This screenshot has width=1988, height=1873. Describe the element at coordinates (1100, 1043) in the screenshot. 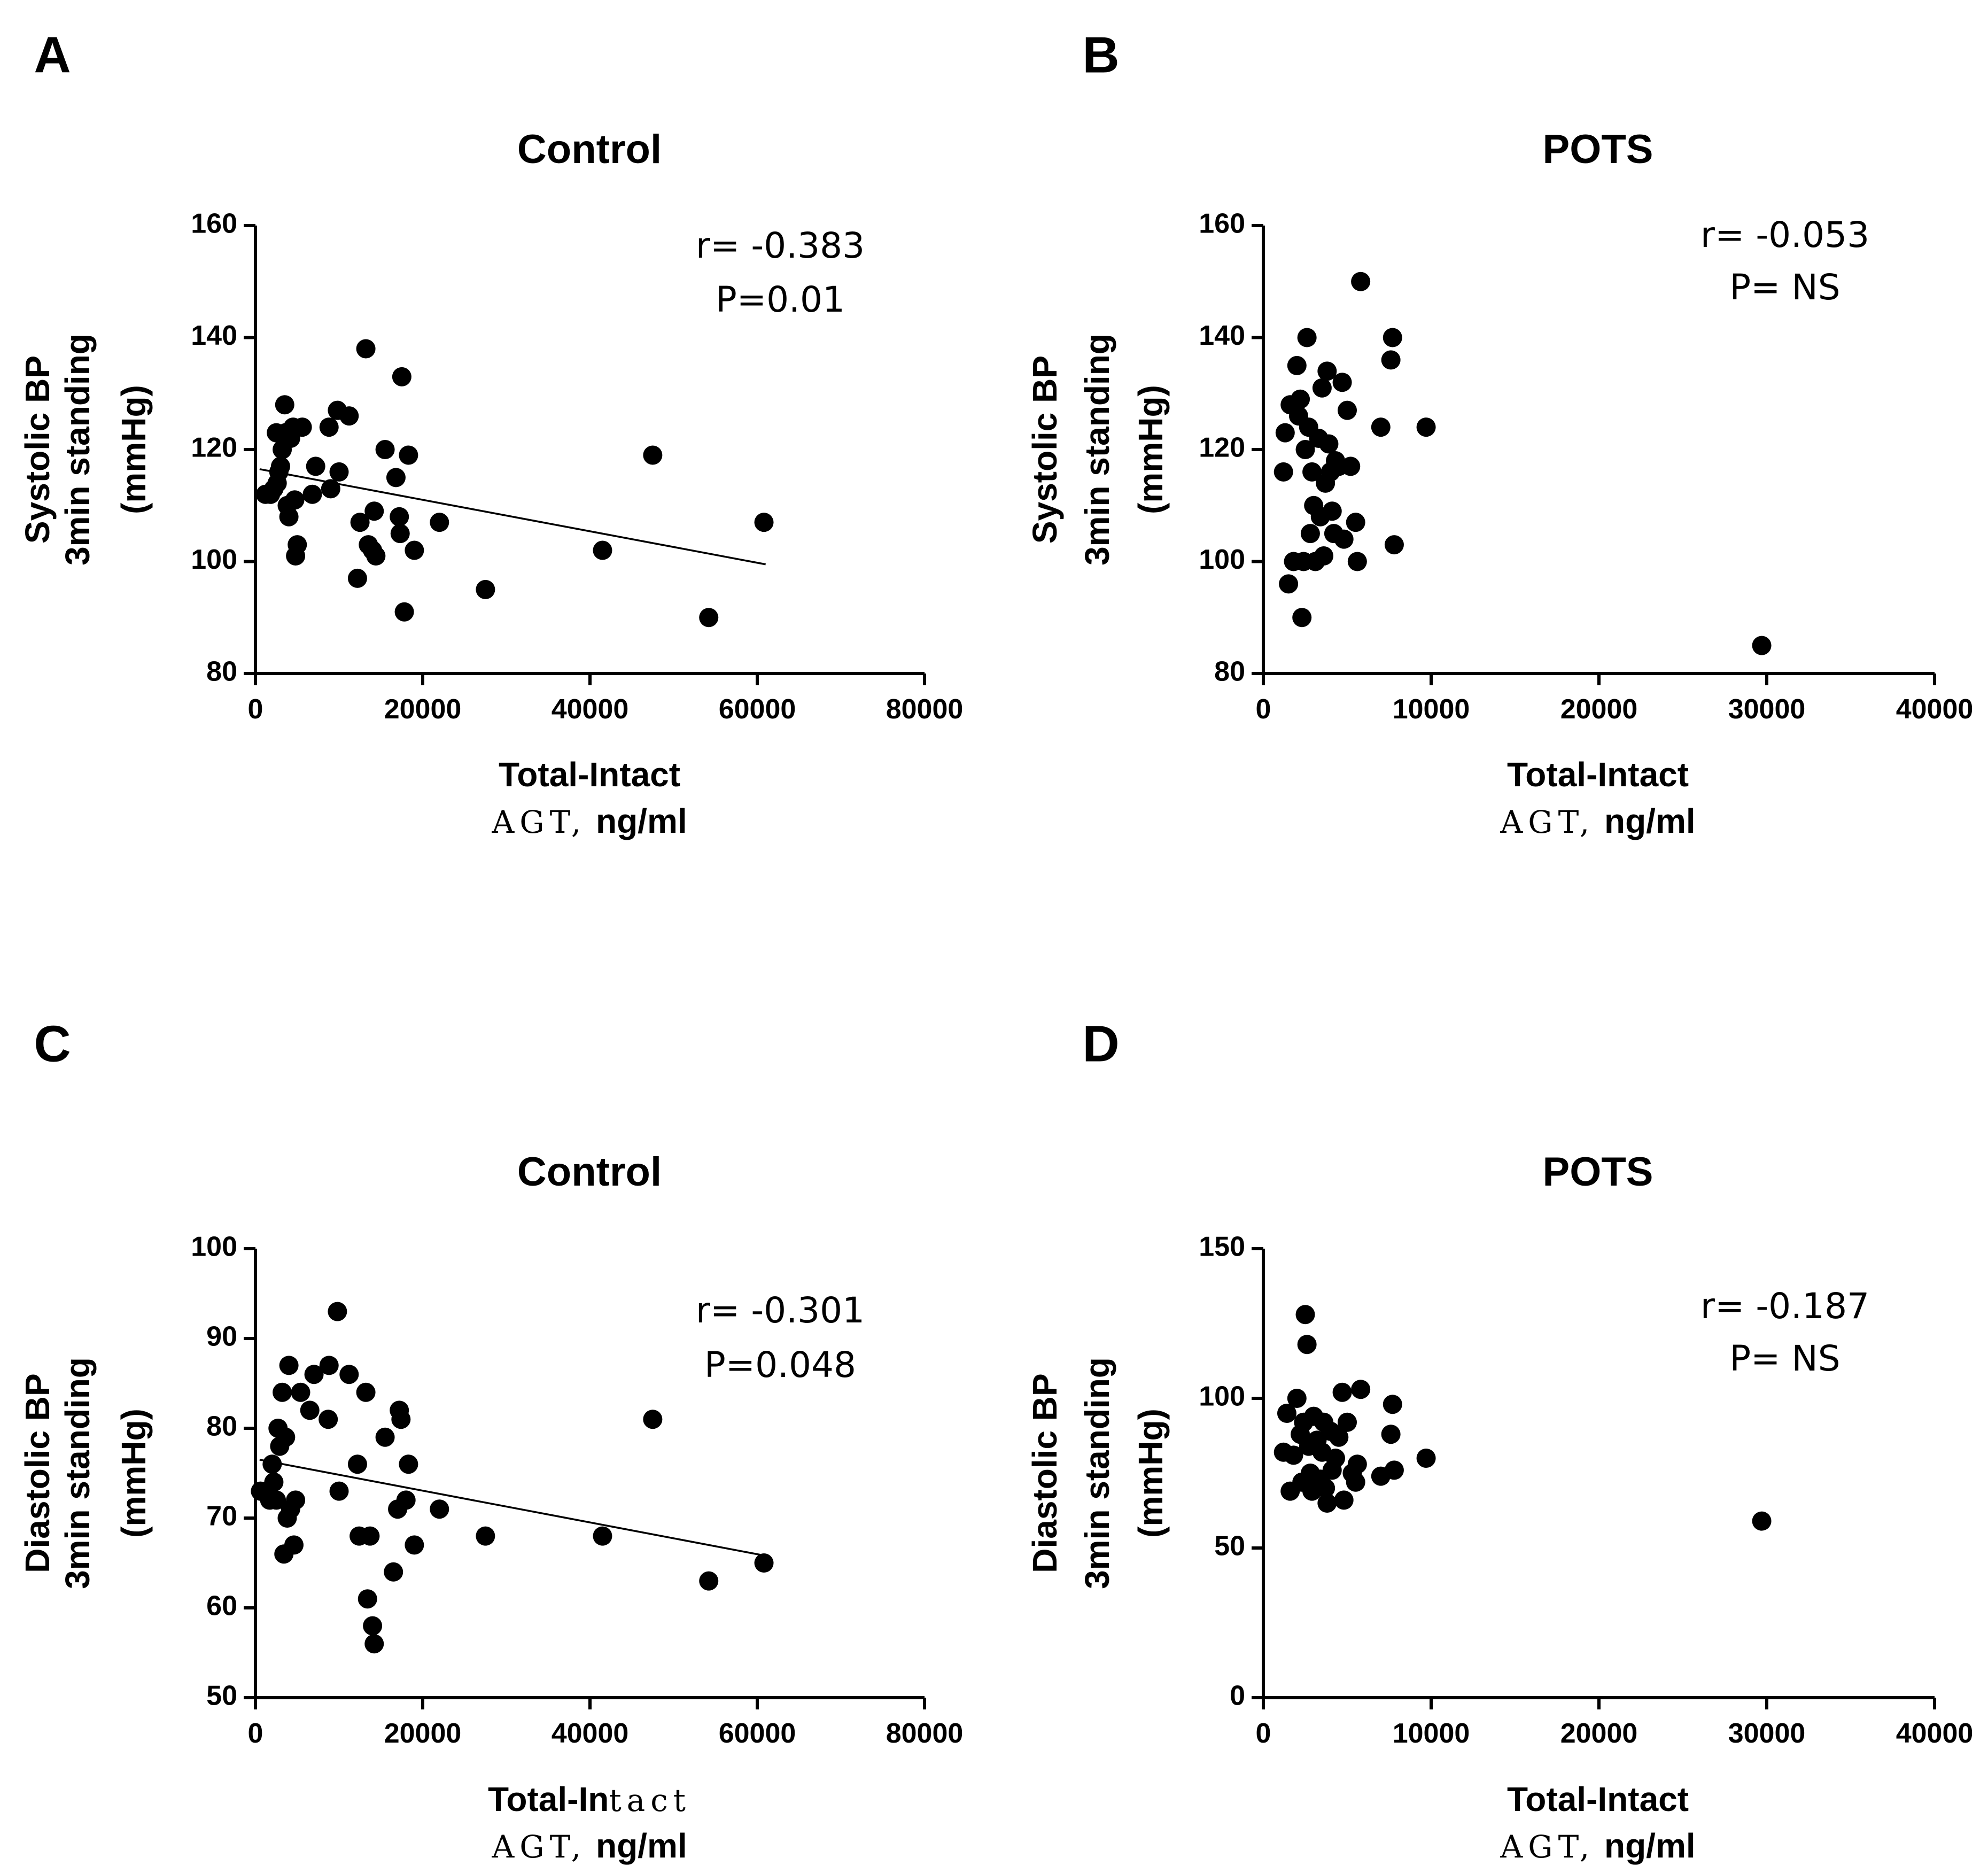

I see `panel-letter: D` at that location.